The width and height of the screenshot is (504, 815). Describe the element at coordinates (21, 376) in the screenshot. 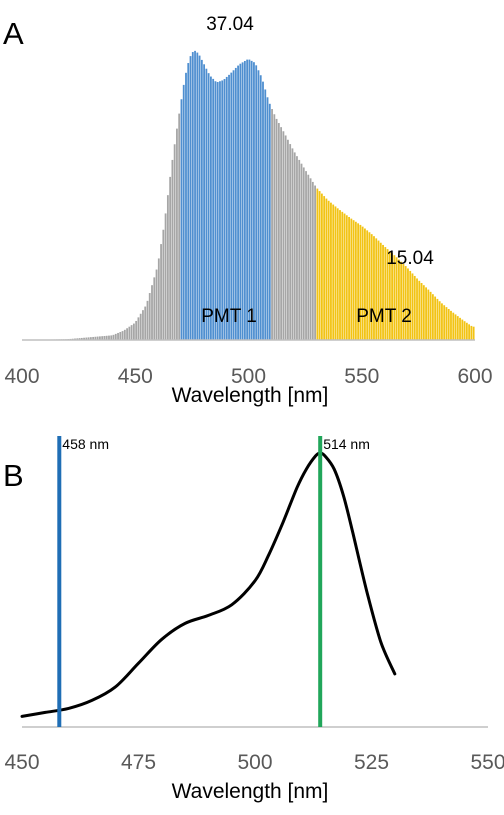

I see `x-tick-label: 400` at that location.